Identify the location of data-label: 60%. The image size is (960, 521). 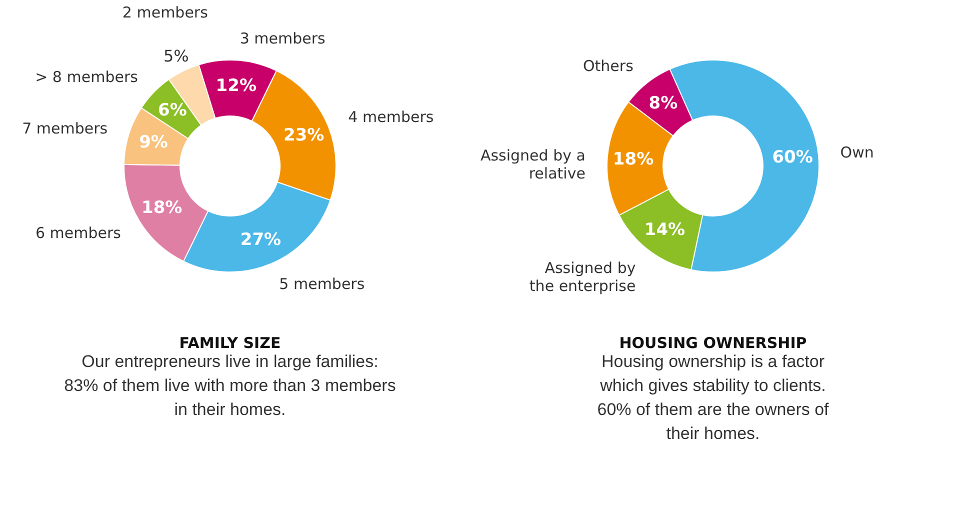
(792, 158).